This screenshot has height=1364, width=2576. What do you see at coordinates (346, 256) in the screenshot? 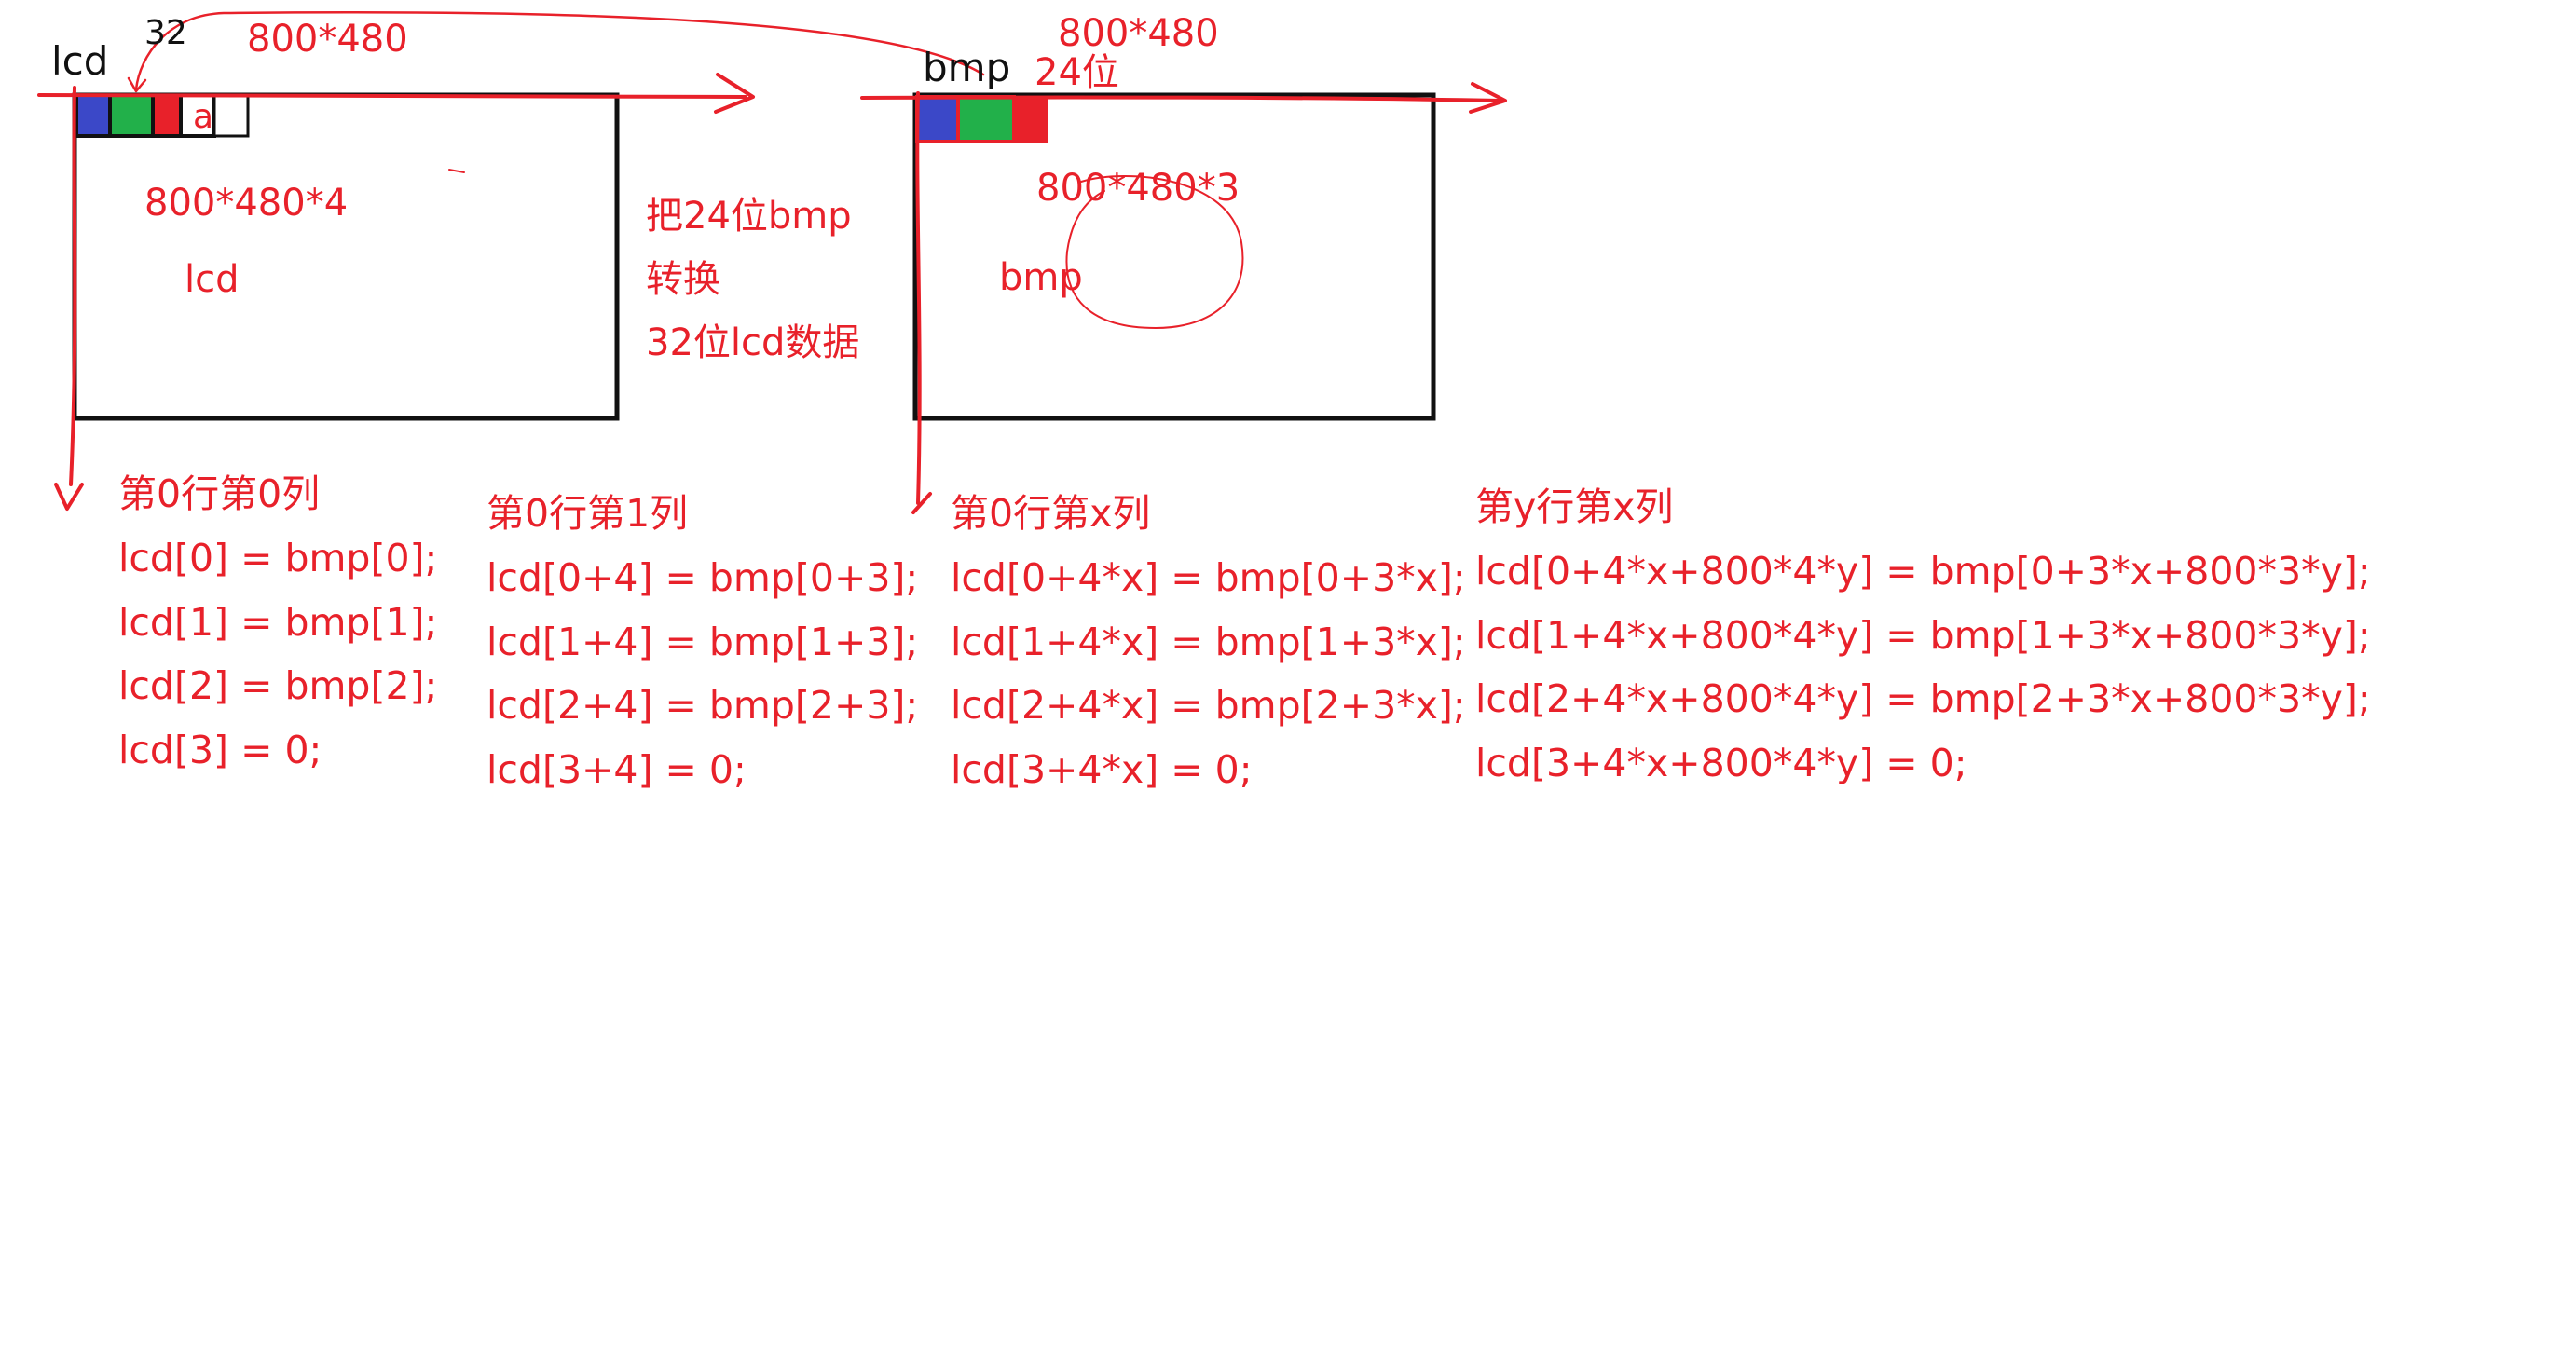
I see `lcd-screen-frame` at bounding box center [346, 256].